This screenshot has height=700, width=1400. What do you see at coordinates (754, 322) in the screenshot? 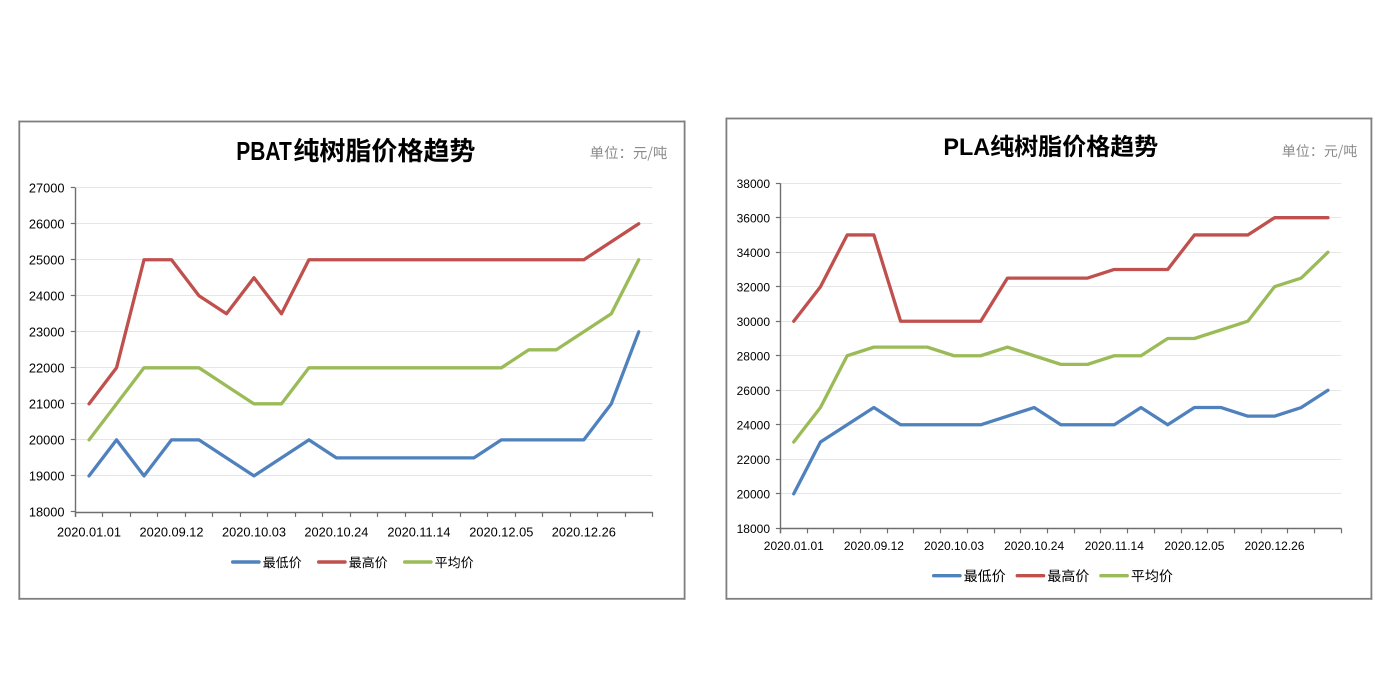
I see `svg-text: 30000` at bounding box center [754, 322].